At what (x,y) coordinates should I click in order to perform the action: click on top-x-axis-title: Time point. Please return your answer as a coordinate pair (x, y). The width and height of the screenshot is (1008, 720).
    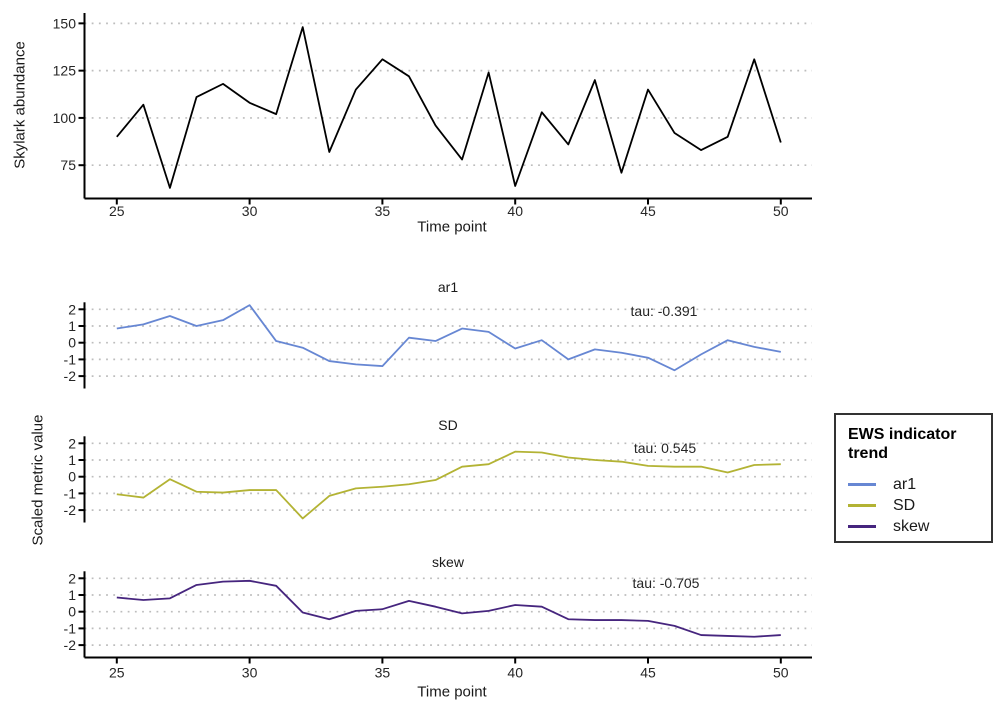
    Looking at the image, I should click on (452, 227).